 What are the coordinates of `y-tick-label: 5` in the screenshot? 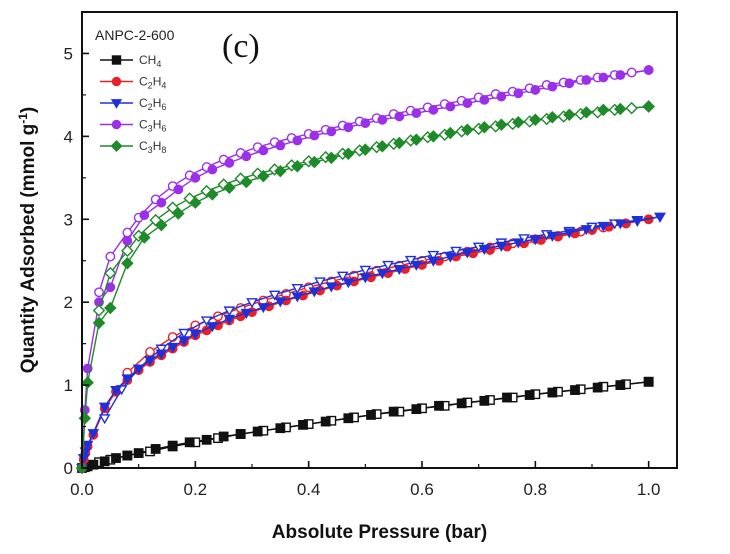 It's located at (68, 53).